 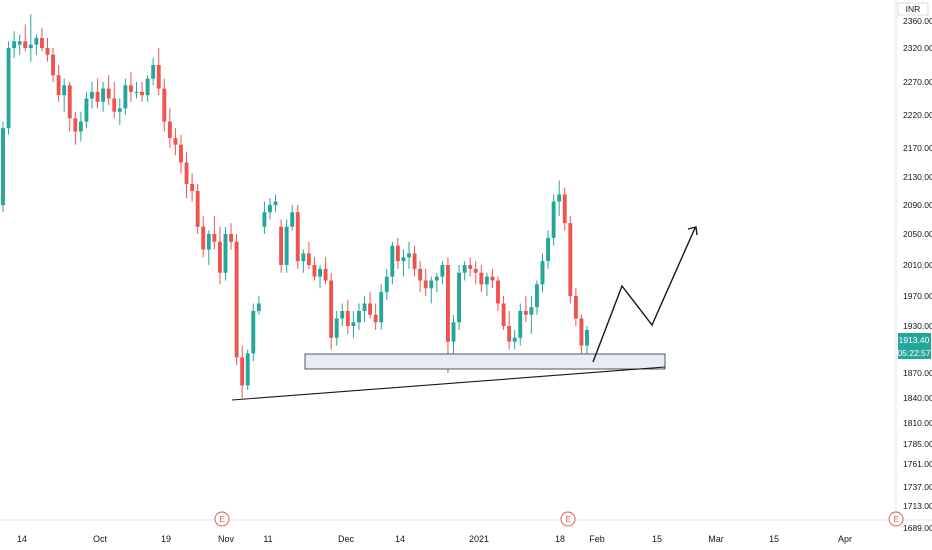 What do you see at coordinates (774, 539) in the screenshot?
I see `time-tick-label: 15` at bounding box center [774, 539].